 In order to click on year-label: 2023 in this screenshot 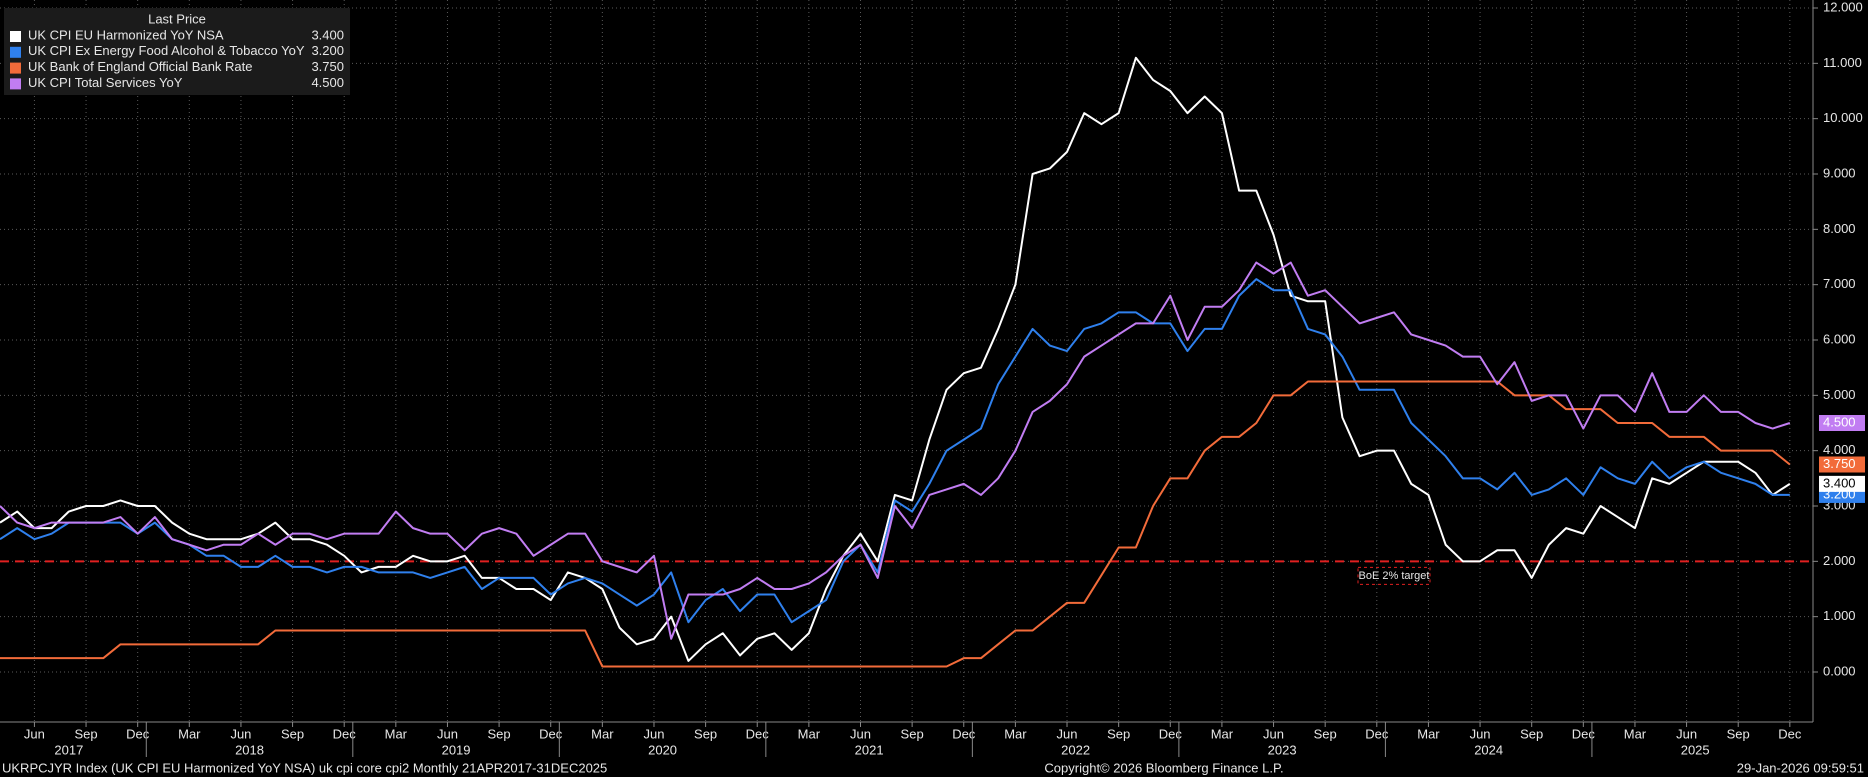, I will do `click(1282, 749)`.